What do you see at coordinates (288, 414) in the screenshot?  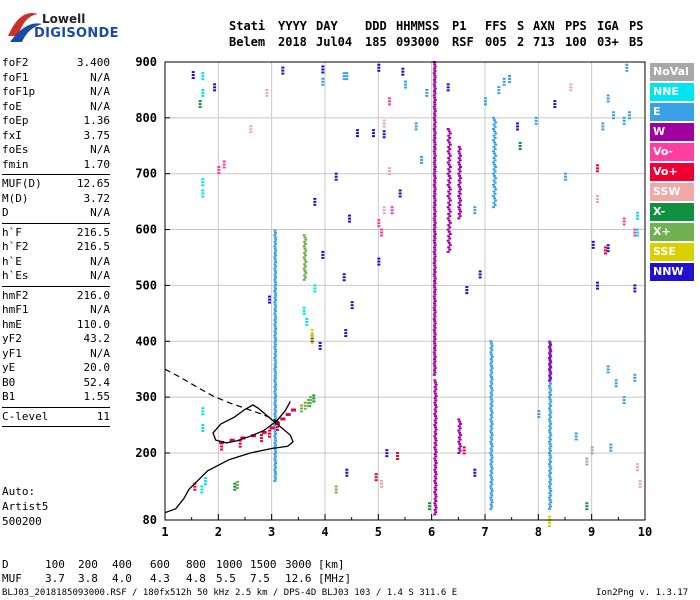 I see `echo-trace-point` at bounding box center [288, 414].